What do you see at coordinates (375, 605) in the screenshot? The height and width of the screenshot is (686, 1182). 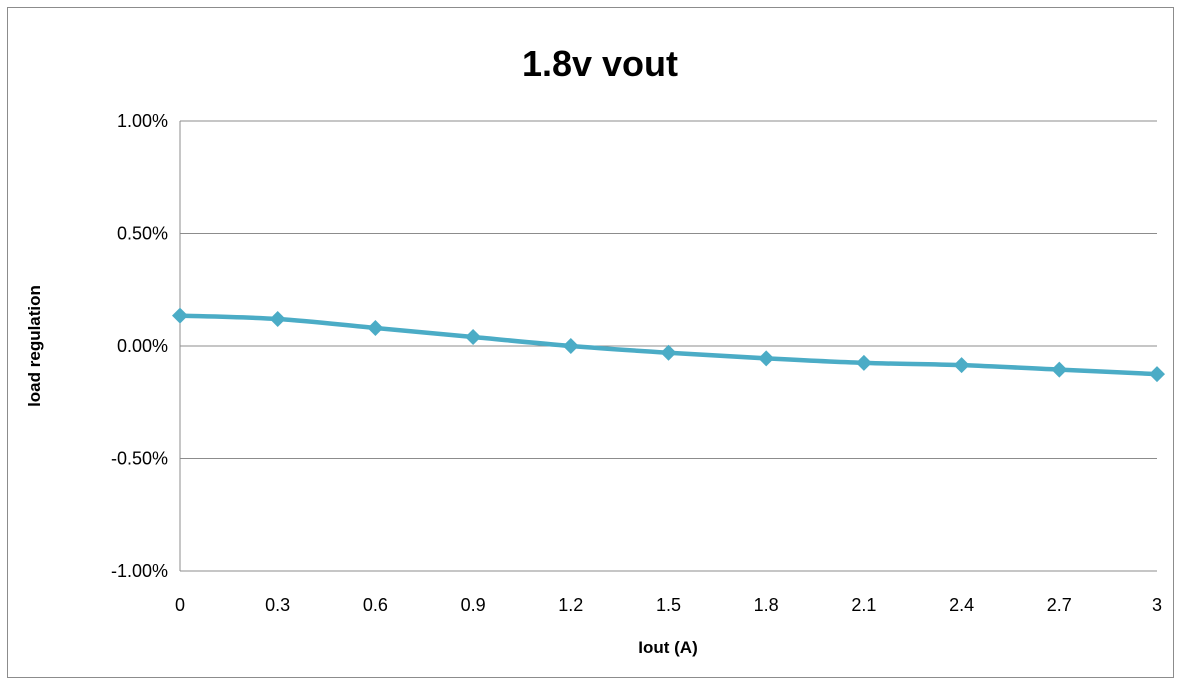 I see `x-tick-label: 0.6` at bounding box center [375, 605].